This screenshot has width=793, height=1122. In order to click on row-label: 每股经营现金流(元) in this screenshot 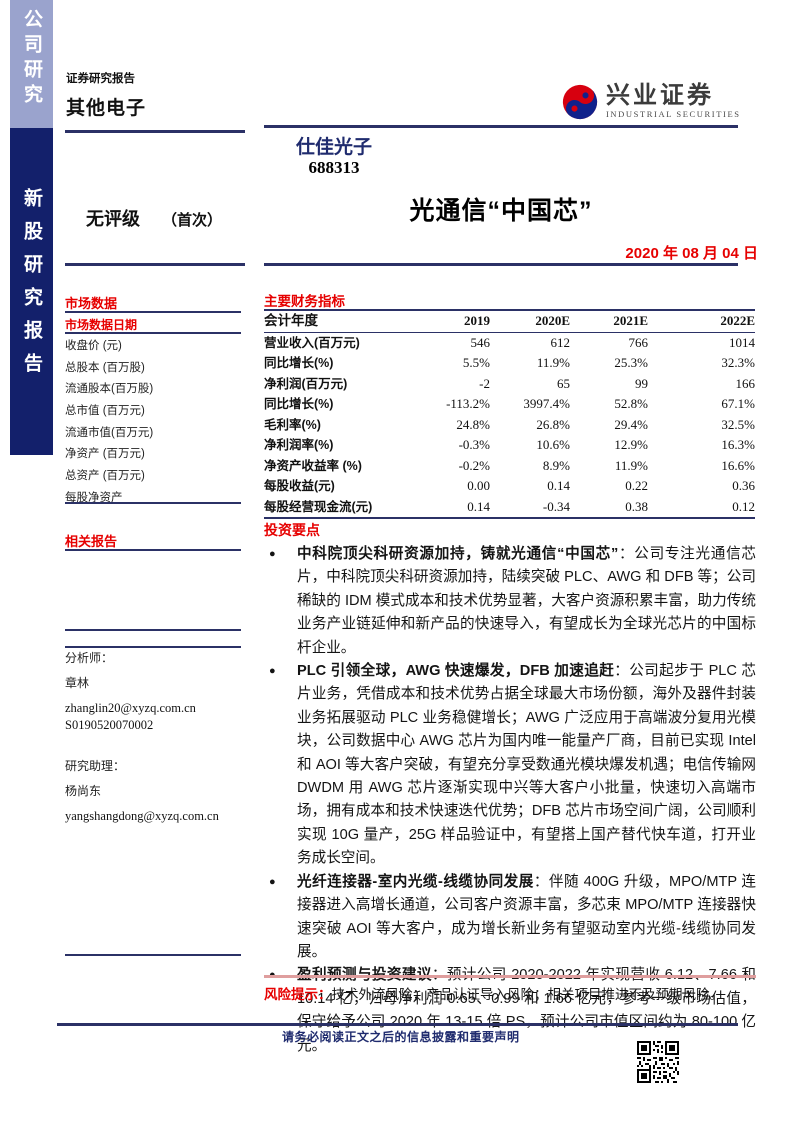, I will do `click(318, 506)`.